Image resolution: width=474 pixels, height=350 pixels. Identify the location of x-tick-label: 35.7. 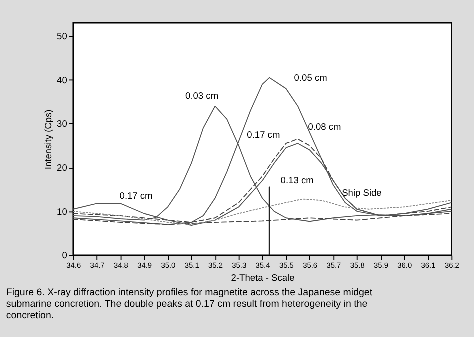
(334, 265).